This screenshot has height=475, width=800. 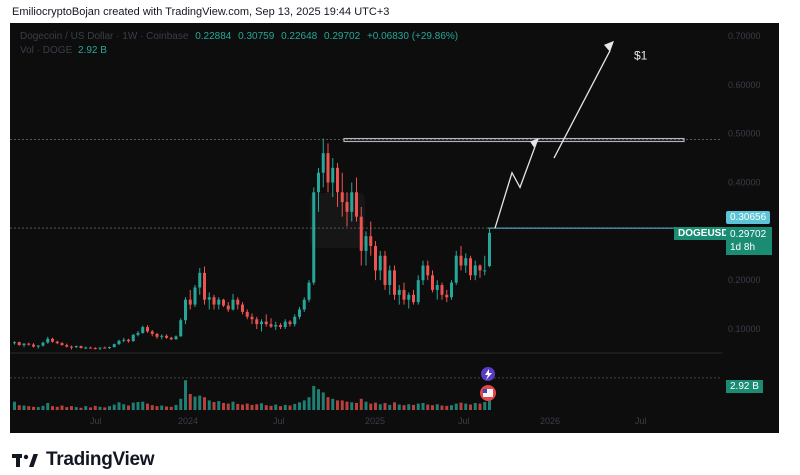 What do you see at coordinates (188, 421) in the screenshot?
I see `time-axis-tick: 2024` at bounding box center [188, 421].